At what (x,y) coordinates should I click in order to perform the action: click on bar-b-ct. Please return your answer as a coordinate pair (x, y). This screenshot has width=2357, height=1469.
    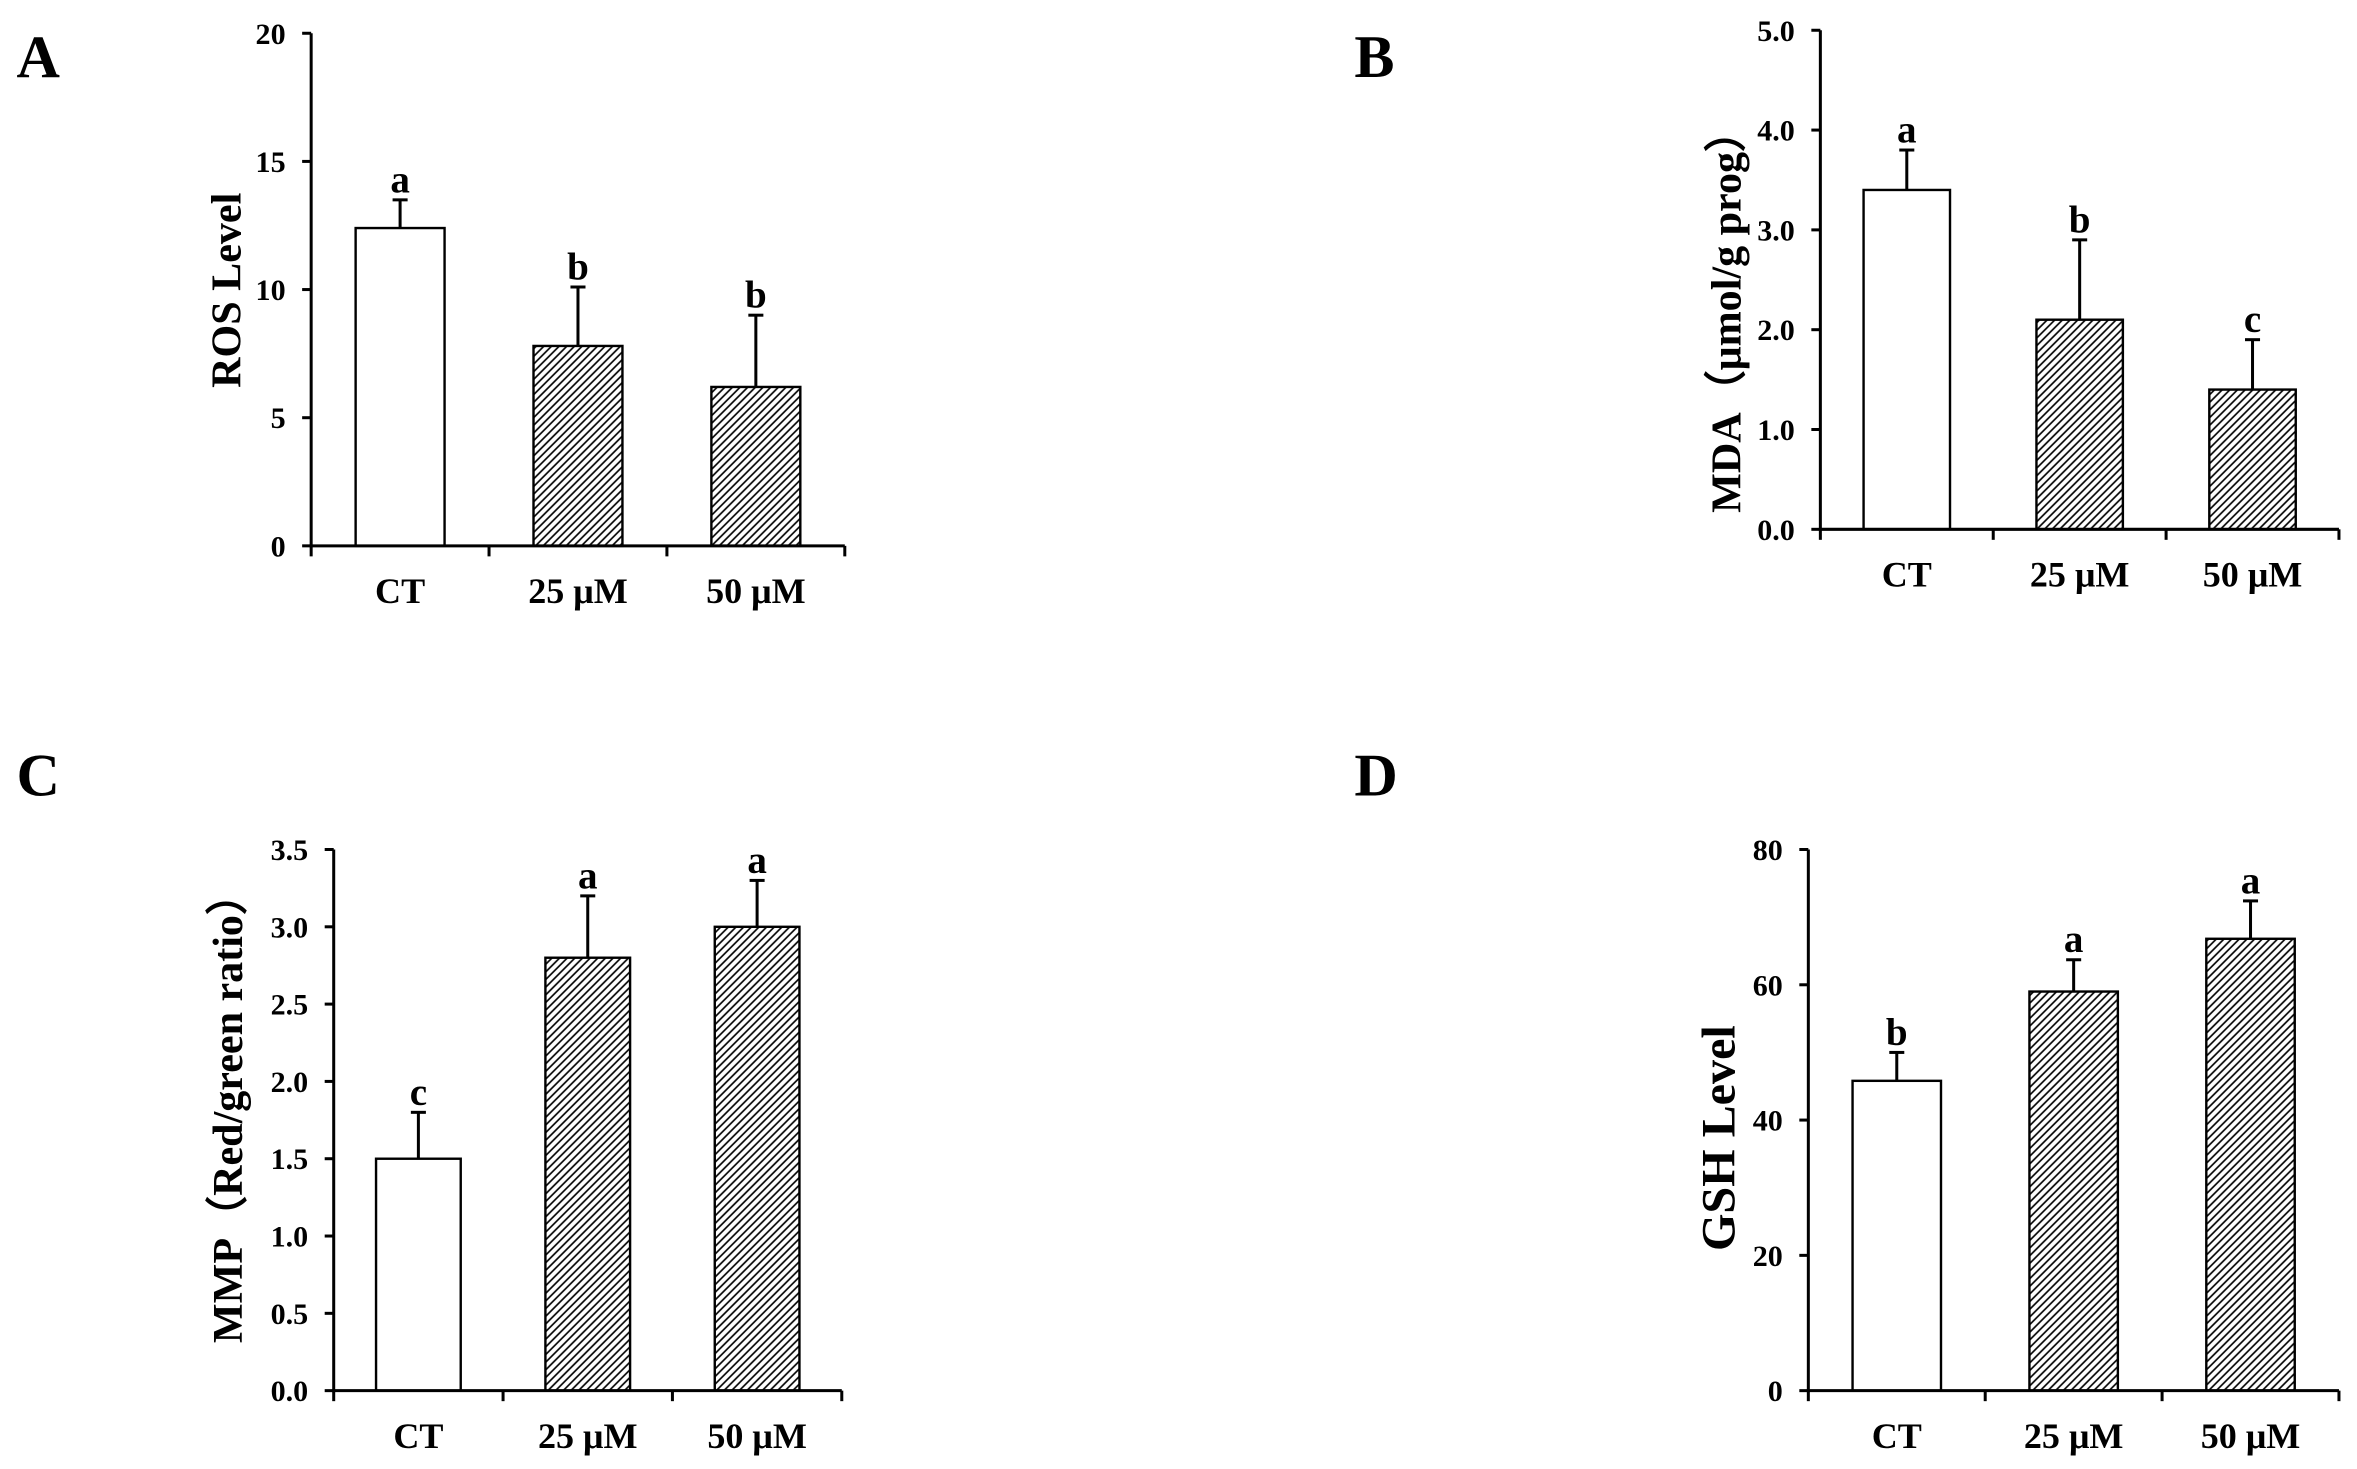
    Looking at the image, I should click on (1907, 359).